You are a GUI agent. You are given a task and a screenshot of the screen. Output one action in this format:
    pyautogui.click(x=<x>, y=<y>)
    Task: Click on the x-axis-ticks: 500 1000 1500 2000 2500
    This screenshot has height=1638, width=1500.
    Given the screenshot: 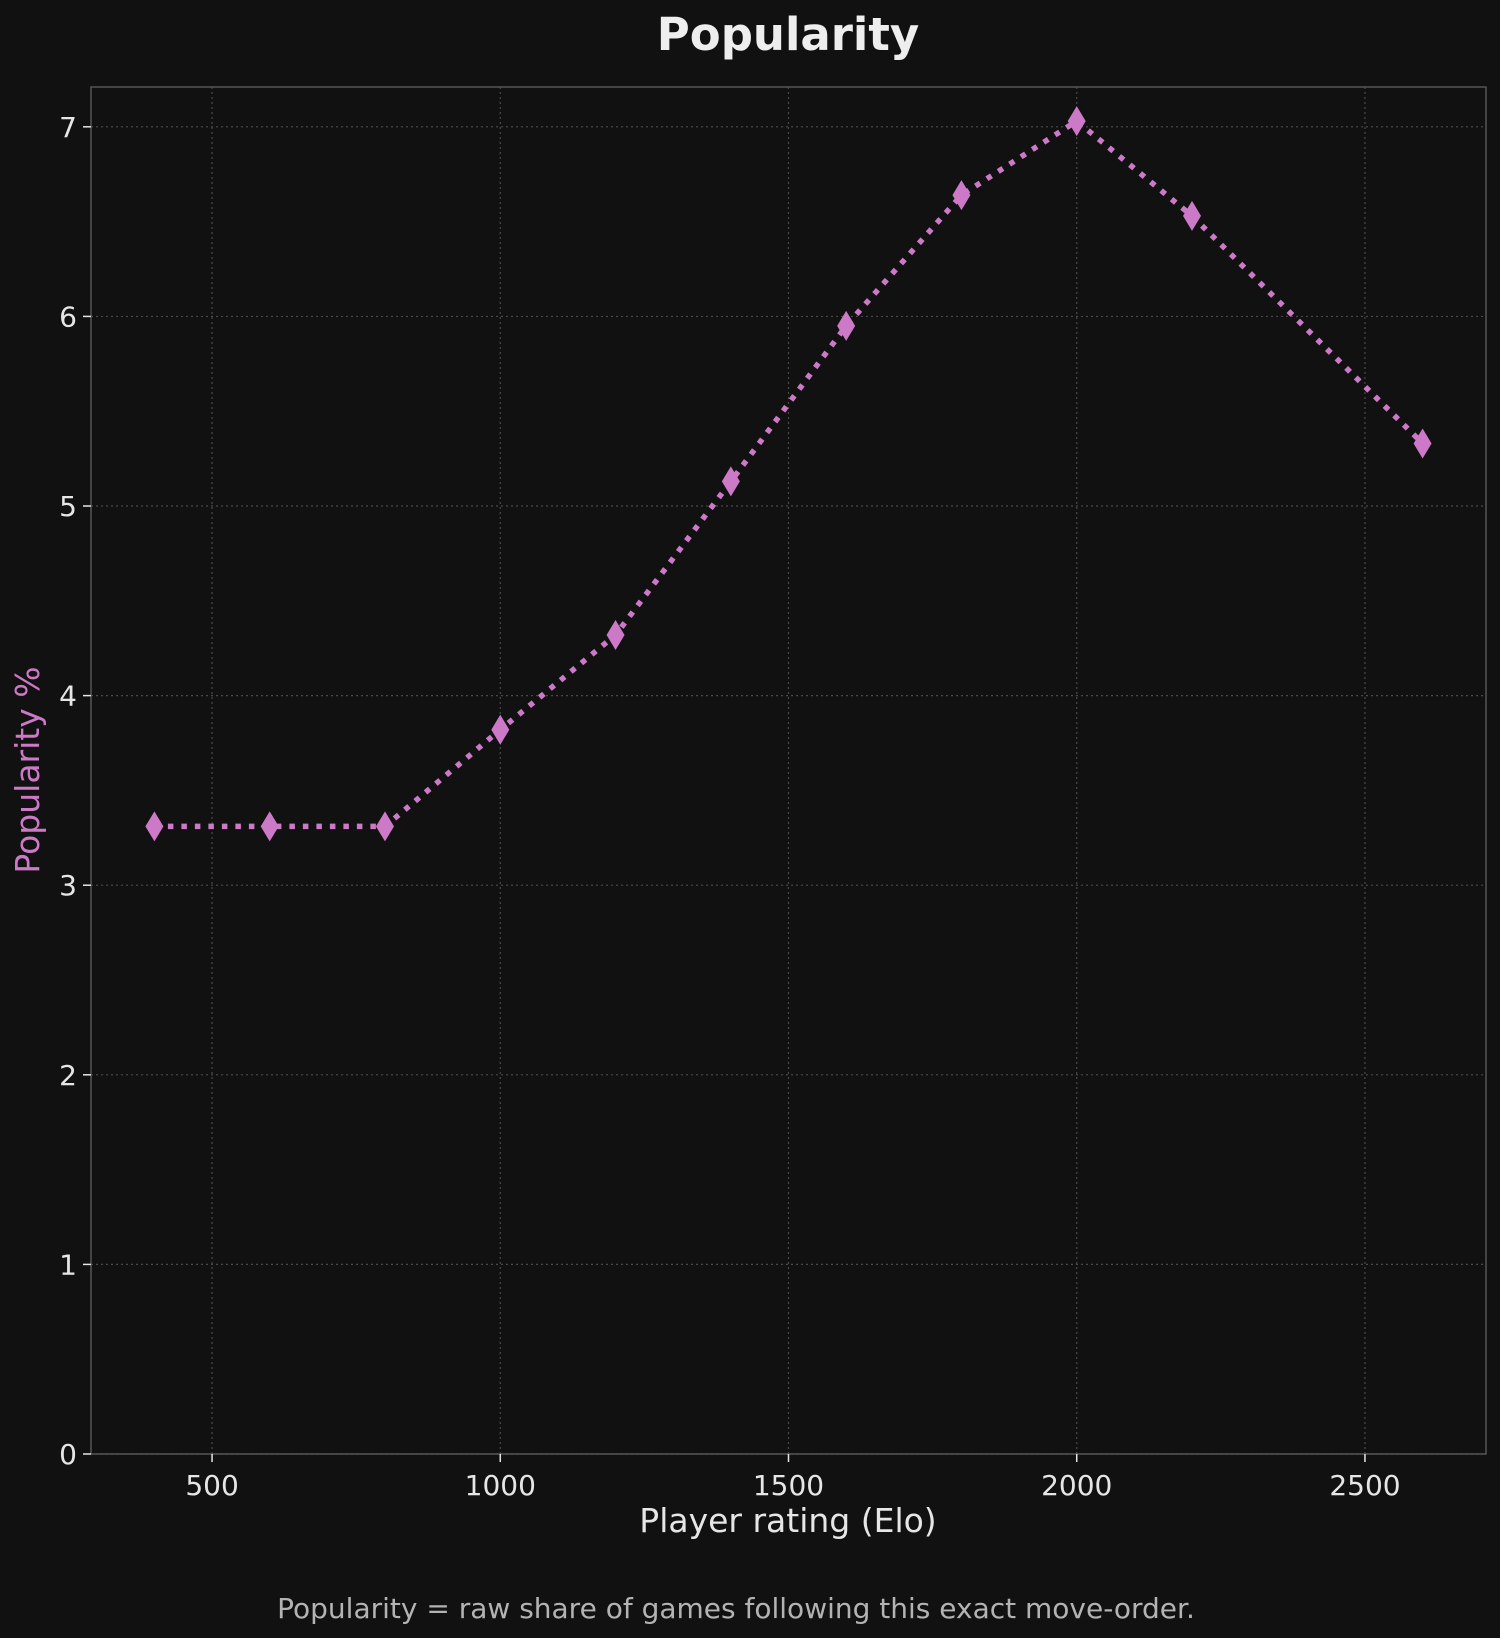 What is the action you would take?
    pyautogui.click(x=793, y=1478)
    